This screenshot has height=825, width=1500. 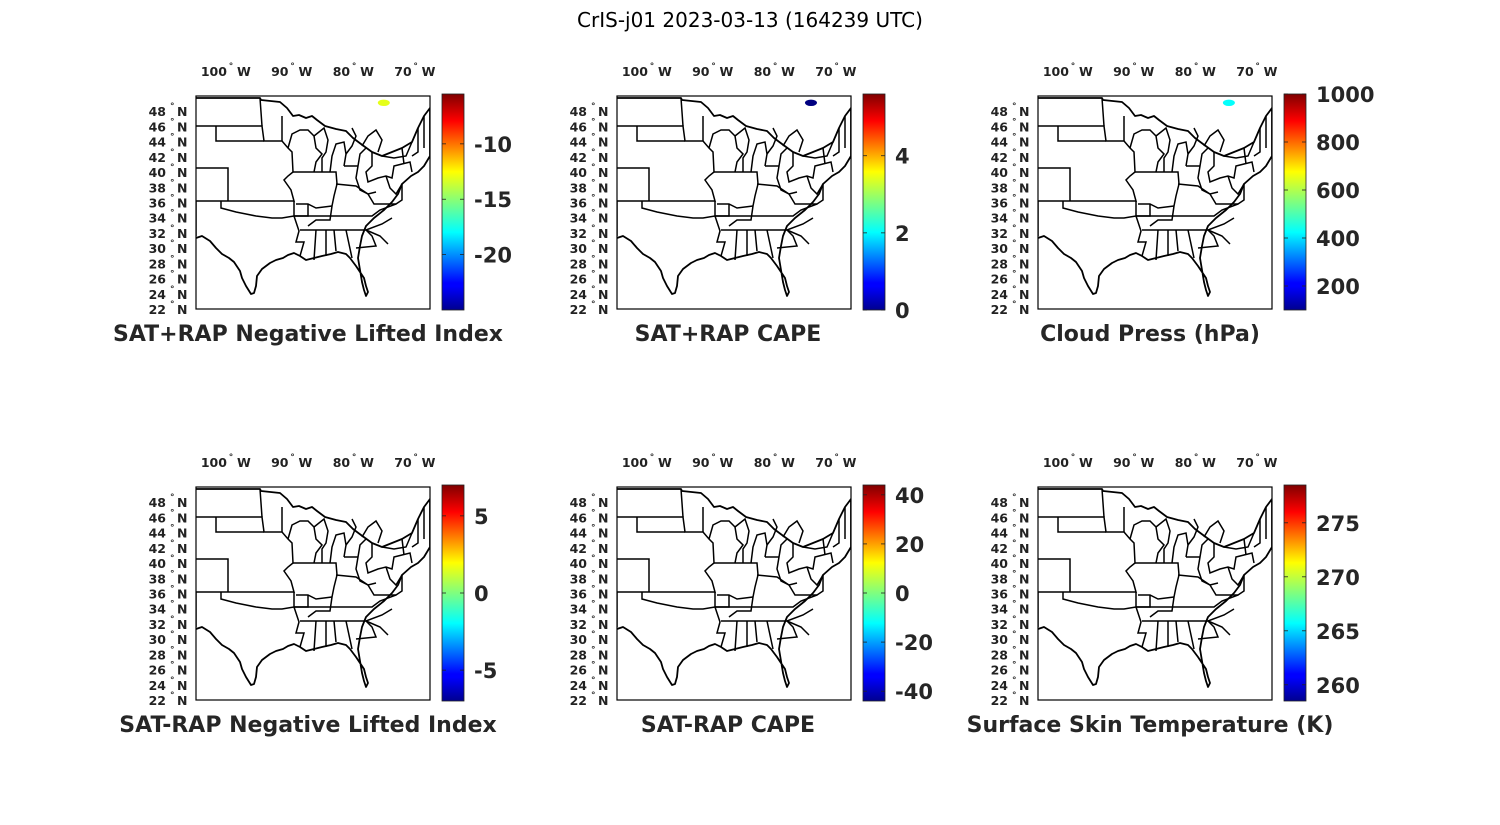 What do you see at coordinates (579, 533) in the screenshot?
I see `lat-tick-label: 44` at bounding box center [579, 533].